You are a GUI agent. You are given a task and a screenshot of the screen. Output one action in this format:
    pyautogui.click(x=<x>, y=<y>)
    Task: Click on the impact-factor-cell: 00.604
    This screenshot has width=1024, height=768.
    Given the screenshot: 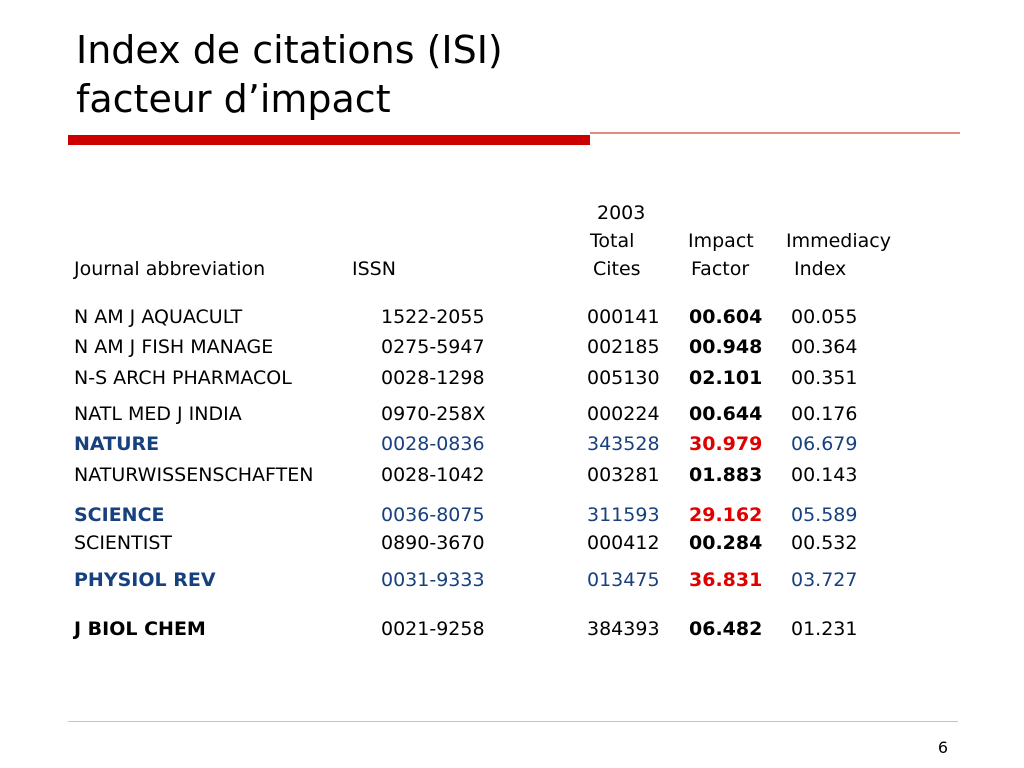 What is the action you would take?
    pyautogui.click(x=726, y=317)
    